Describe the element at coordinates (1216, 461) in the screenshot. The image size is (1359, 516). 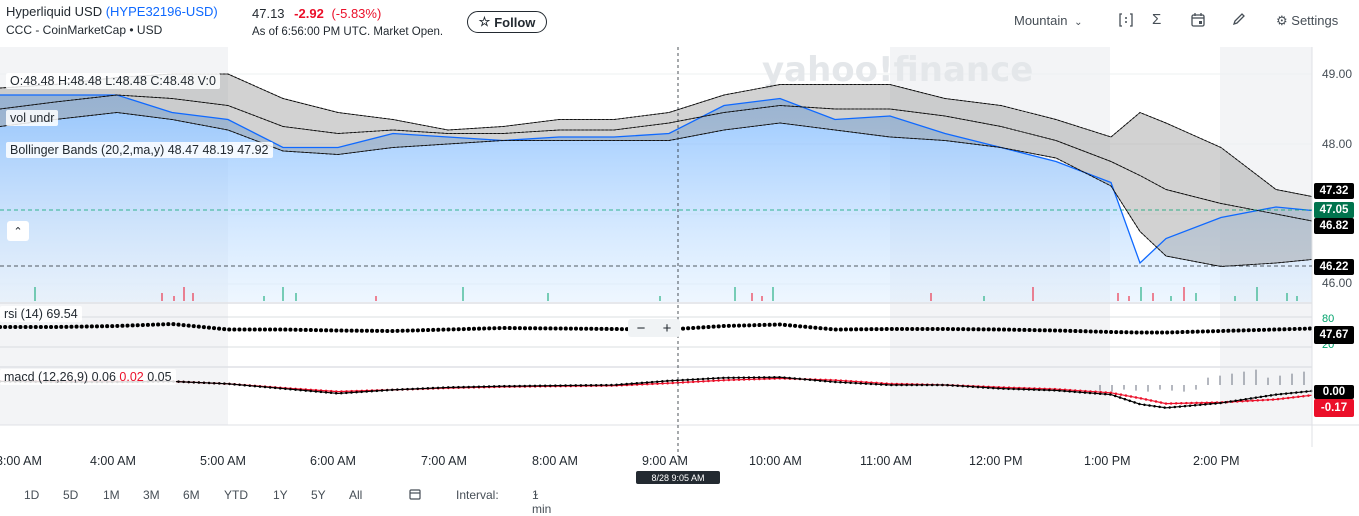
I see `x-axis-label: 2:00 PM` at that location.